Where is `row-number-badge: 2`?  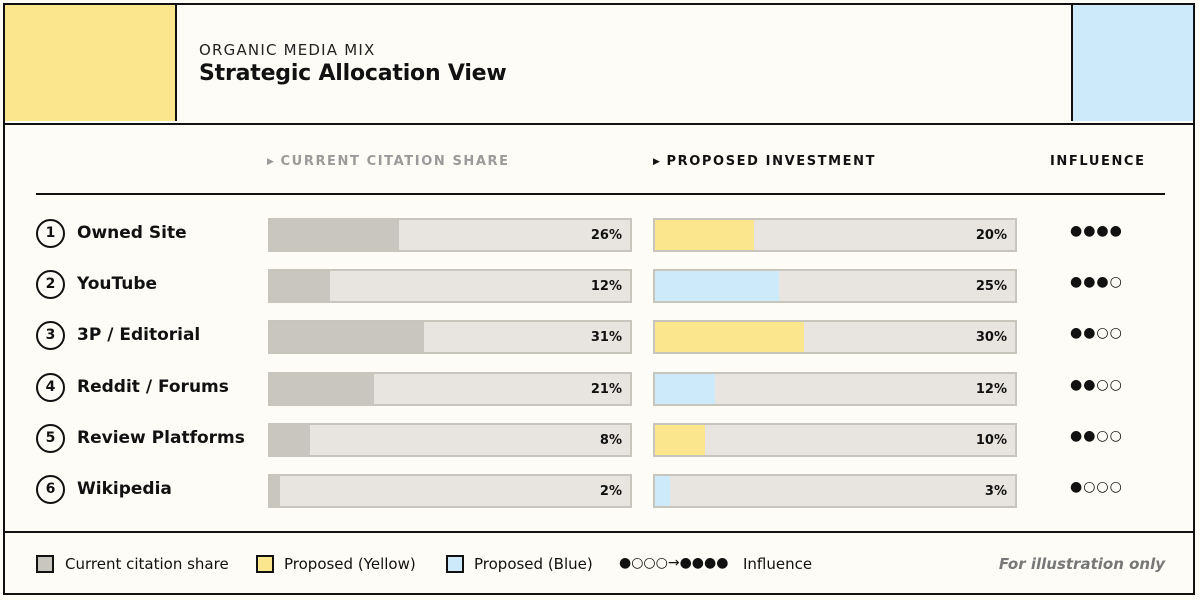
row-number-badge: 2 is located at coordinates (50, 284).